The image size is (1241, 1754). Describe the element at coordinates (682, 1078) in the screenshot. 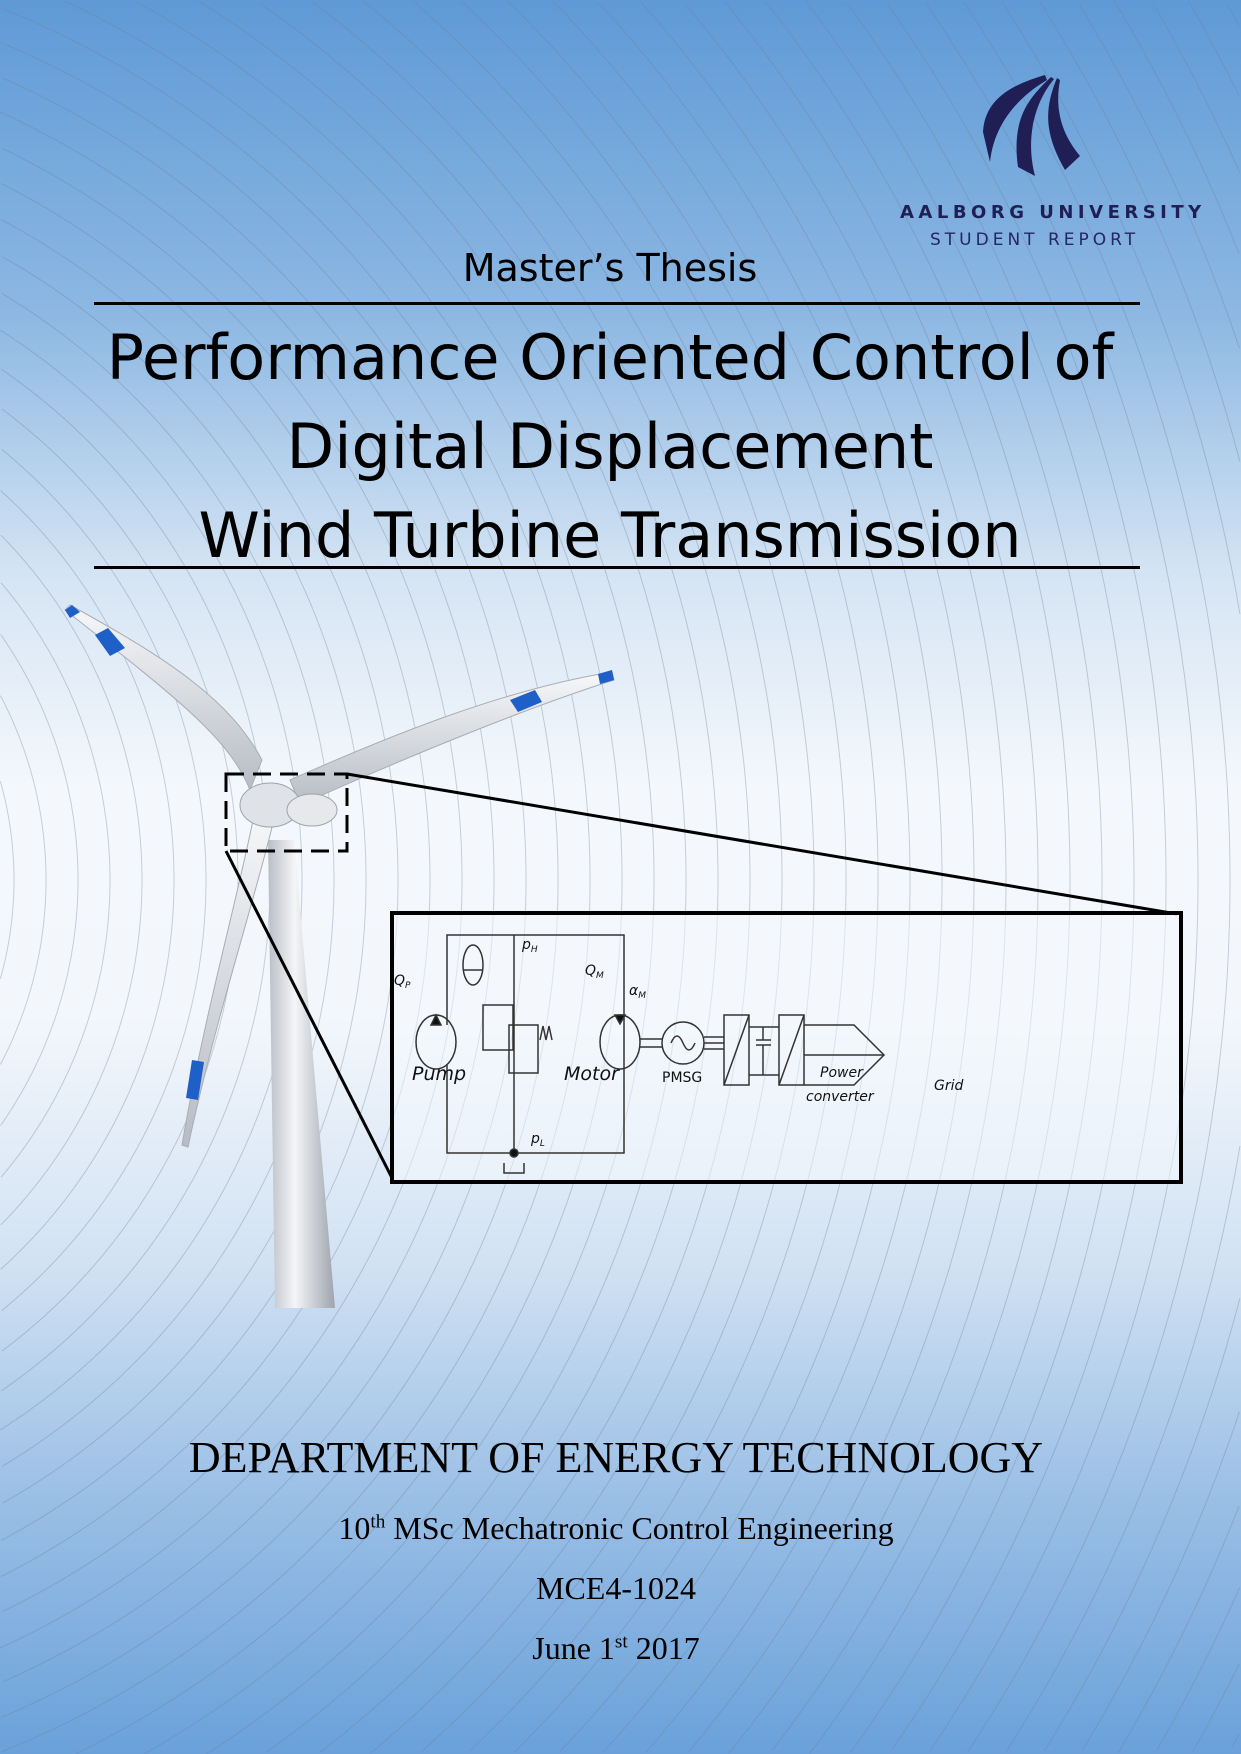

I see `pmsg-label: PMSG` at that location.